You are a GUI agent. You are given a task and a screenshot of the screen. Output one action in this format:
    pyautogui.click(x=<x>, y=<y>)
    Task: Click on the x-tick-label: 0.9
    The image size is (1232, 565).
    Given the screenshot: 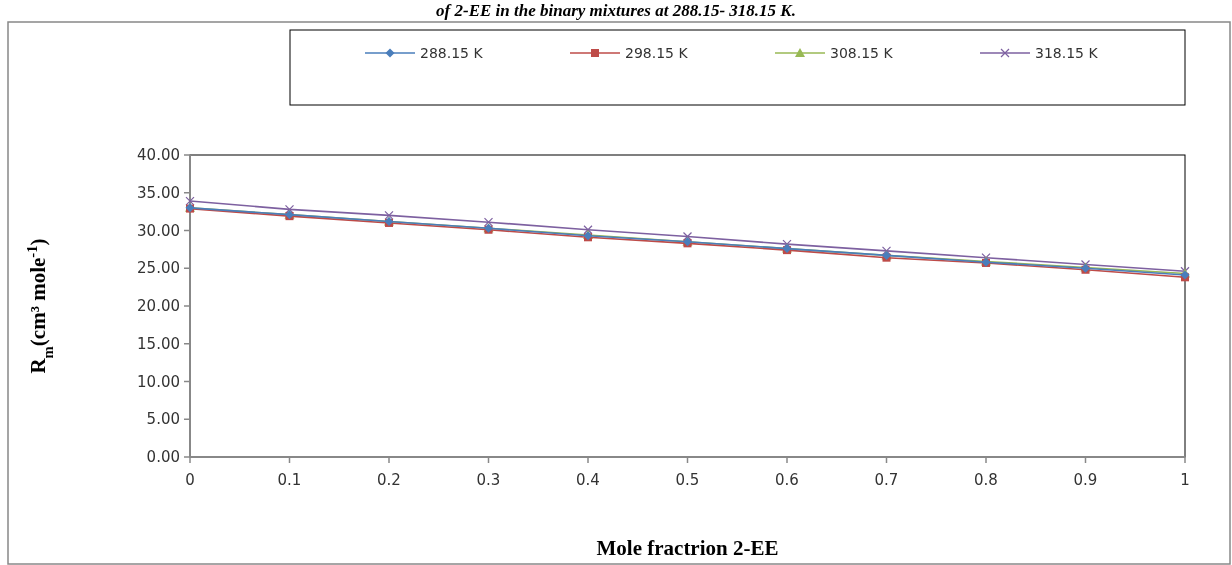 What is the action you would take?
    pyautogui.click(x=1085, y=480)
    